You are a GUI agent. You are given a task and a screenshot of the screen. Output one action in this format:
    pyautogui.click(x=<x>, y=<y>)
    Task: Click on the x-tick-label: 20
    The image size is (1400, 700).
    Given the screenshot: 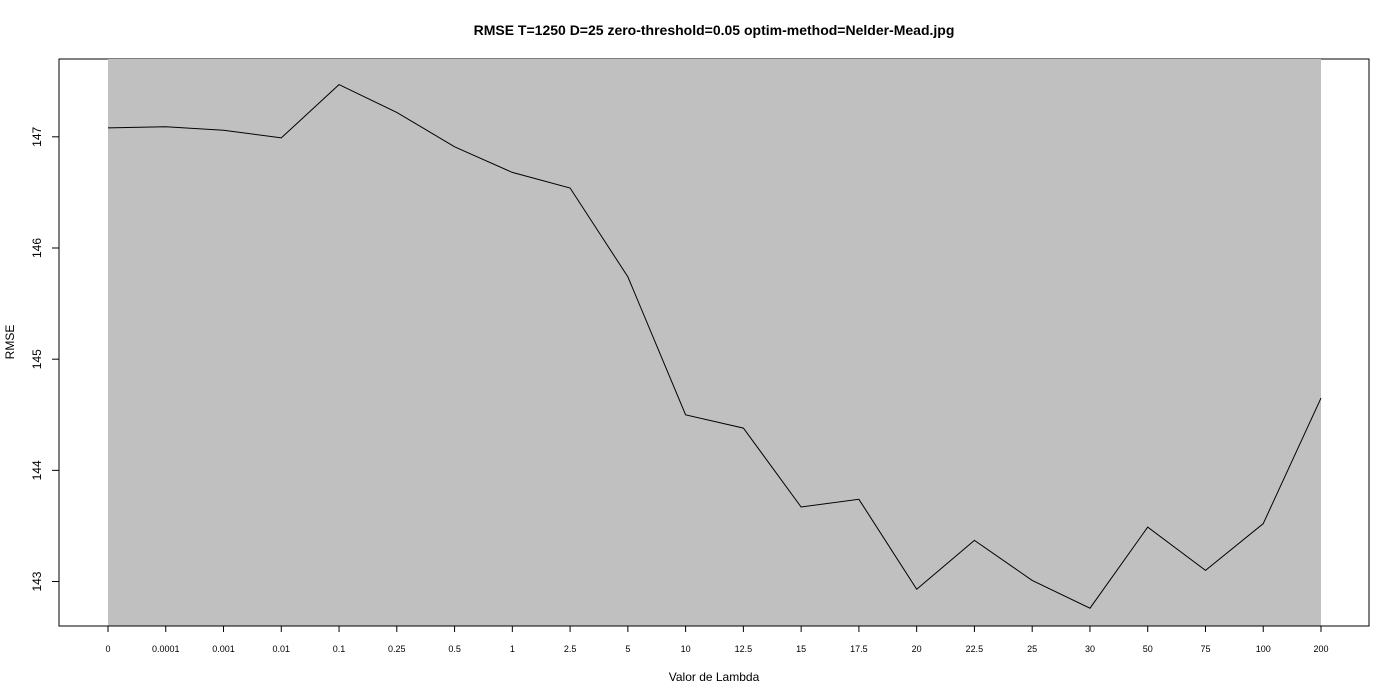 What is the action you would take?
    pyautogui.click(x=917, y=649)
    